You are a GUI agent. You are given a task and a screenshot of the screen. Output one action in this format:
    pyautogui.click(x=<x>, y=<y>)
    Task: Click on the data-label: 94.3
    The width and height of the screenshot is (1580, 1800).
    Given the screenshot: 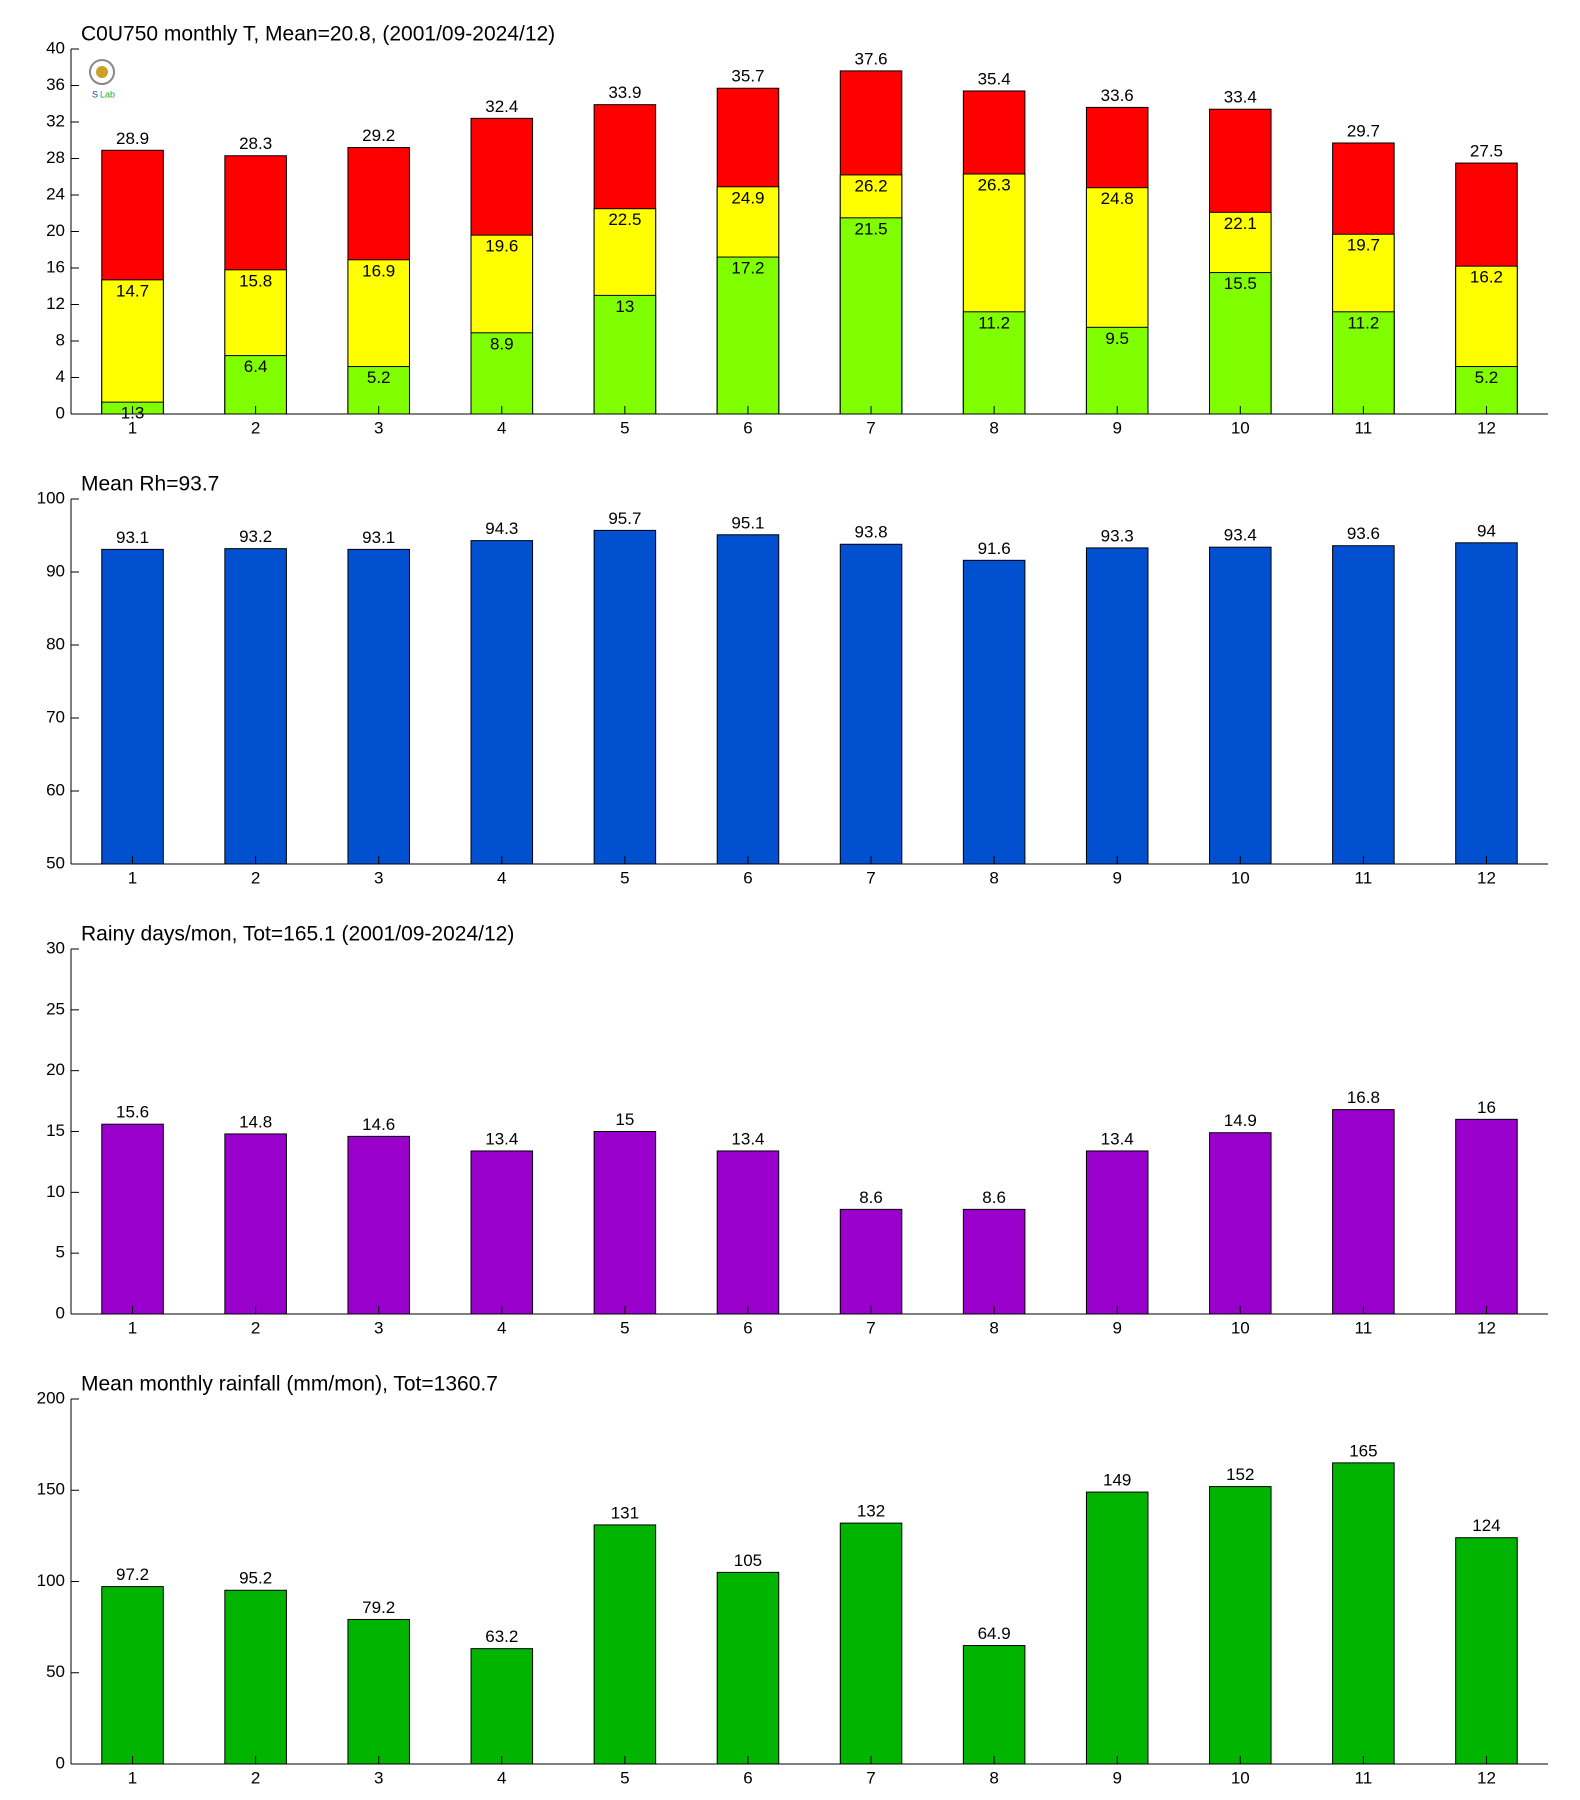 What is the action you would take?
    pyautogui.click(x=501, y=528)
    